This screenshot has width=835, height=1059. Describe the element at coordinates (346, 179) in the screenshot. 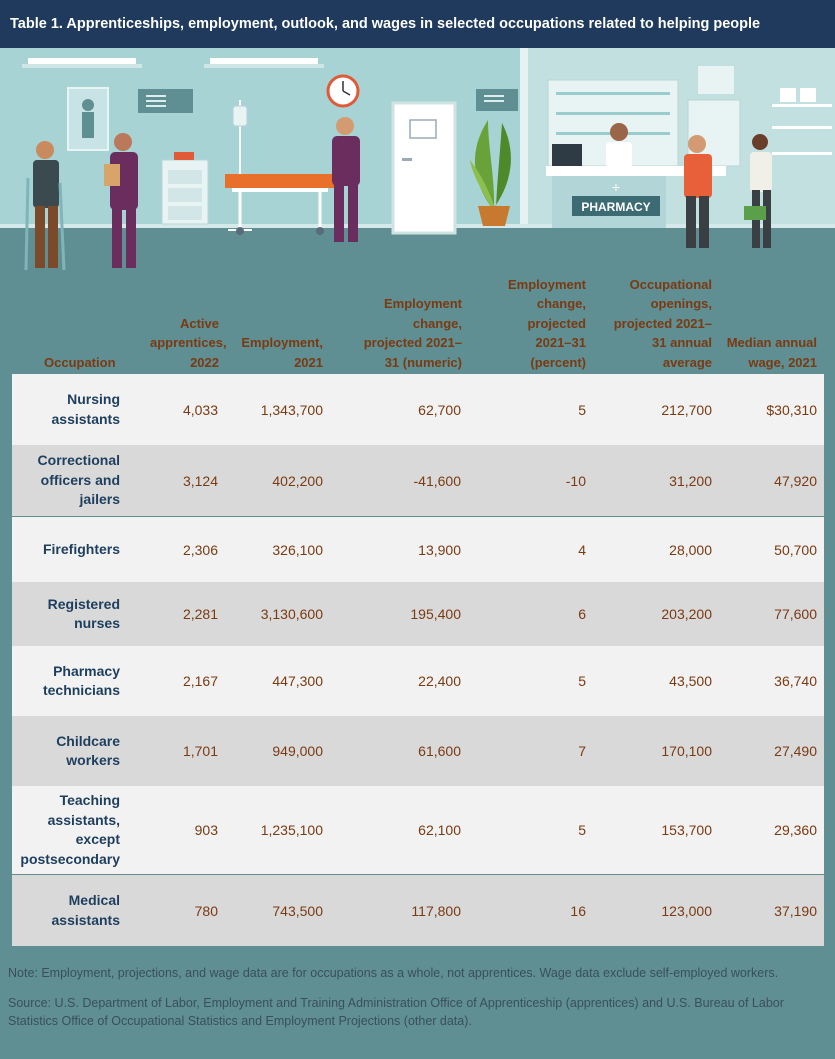

I see `nurse-standing-figure` at that location.